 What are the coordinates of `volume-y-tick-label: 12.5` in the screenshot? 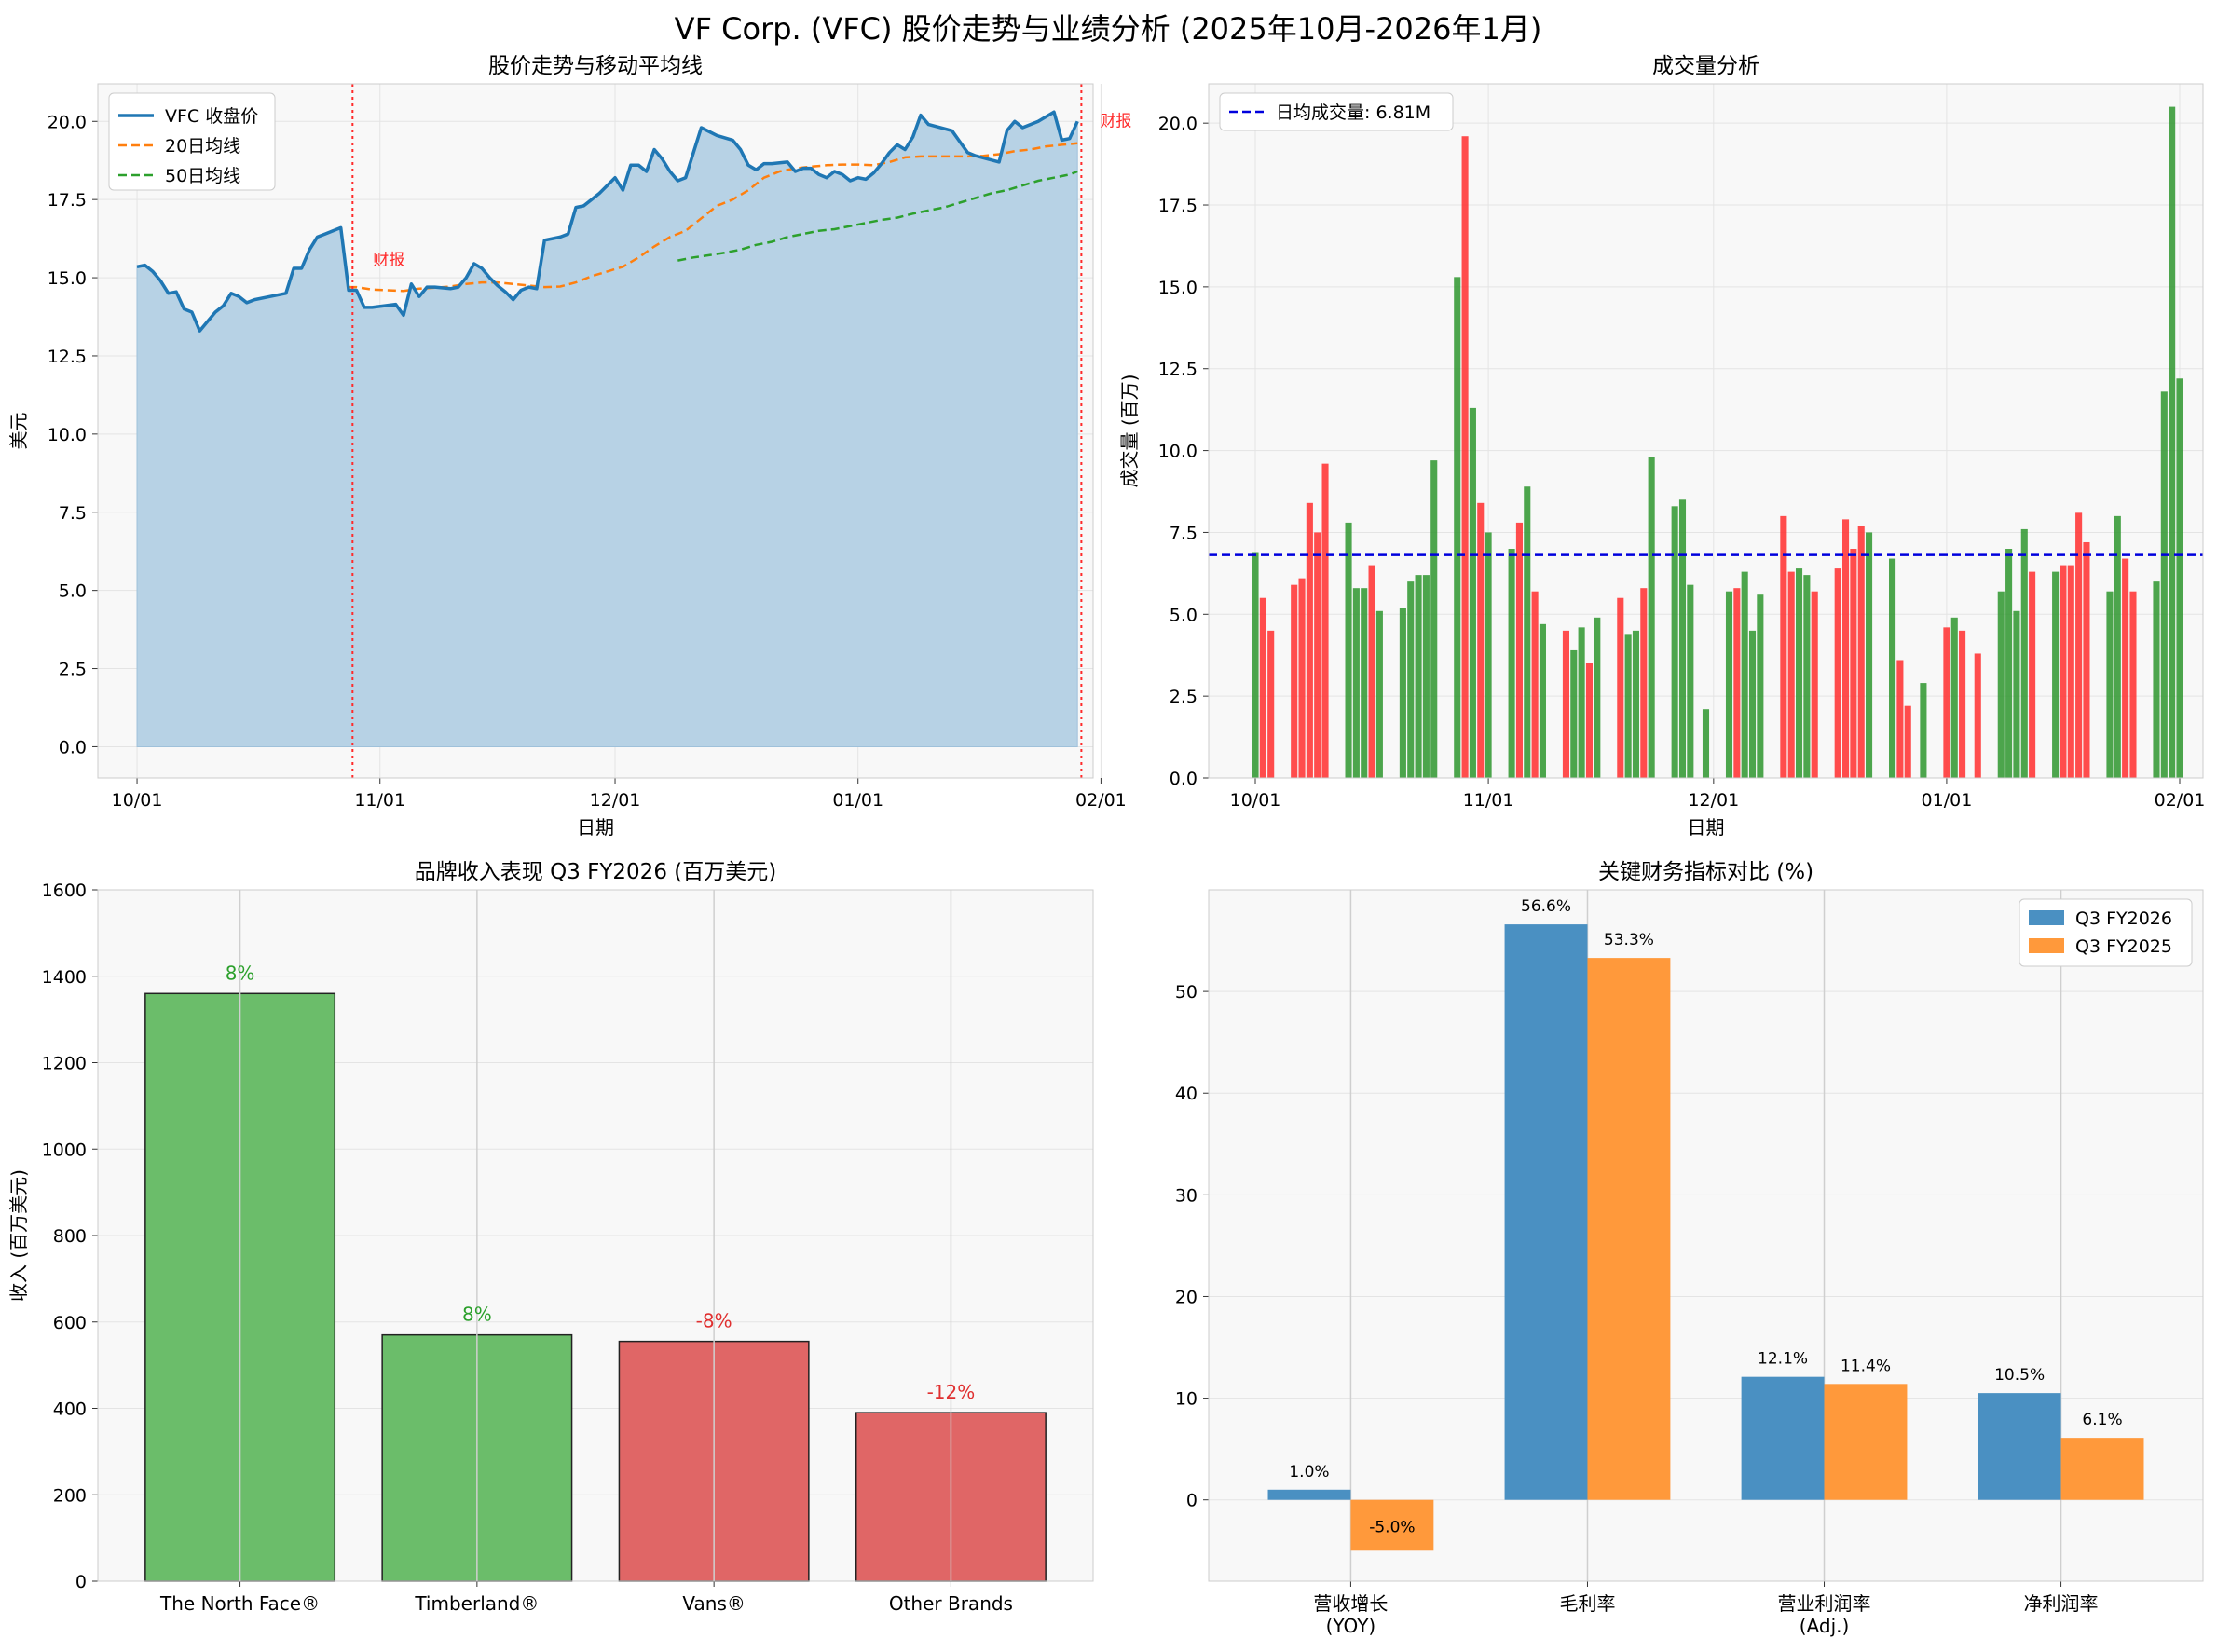 It's located at (1177, 370).